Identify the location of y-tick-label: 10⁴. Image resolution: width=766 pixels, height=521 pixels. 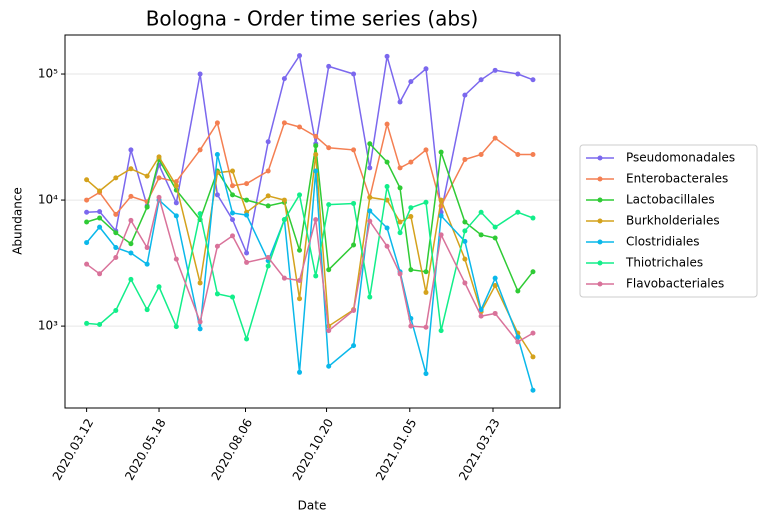
(48, 200).